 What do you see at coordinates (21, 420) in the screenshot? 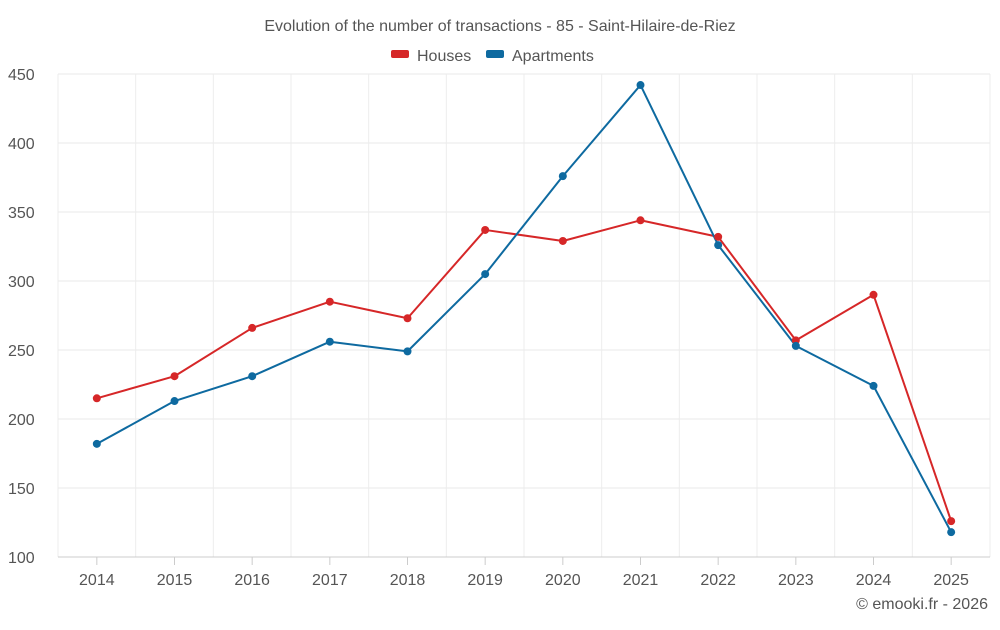
I see `y-tick-label: 200` at bounding box center [21, 420].